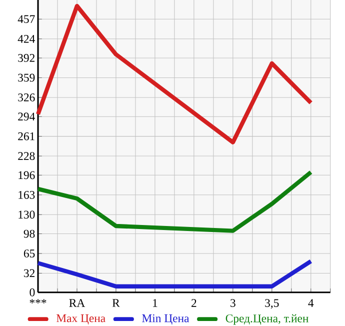 The image size is (345, 326). I want to click on y-tick-label: 294, so click(26, 116).